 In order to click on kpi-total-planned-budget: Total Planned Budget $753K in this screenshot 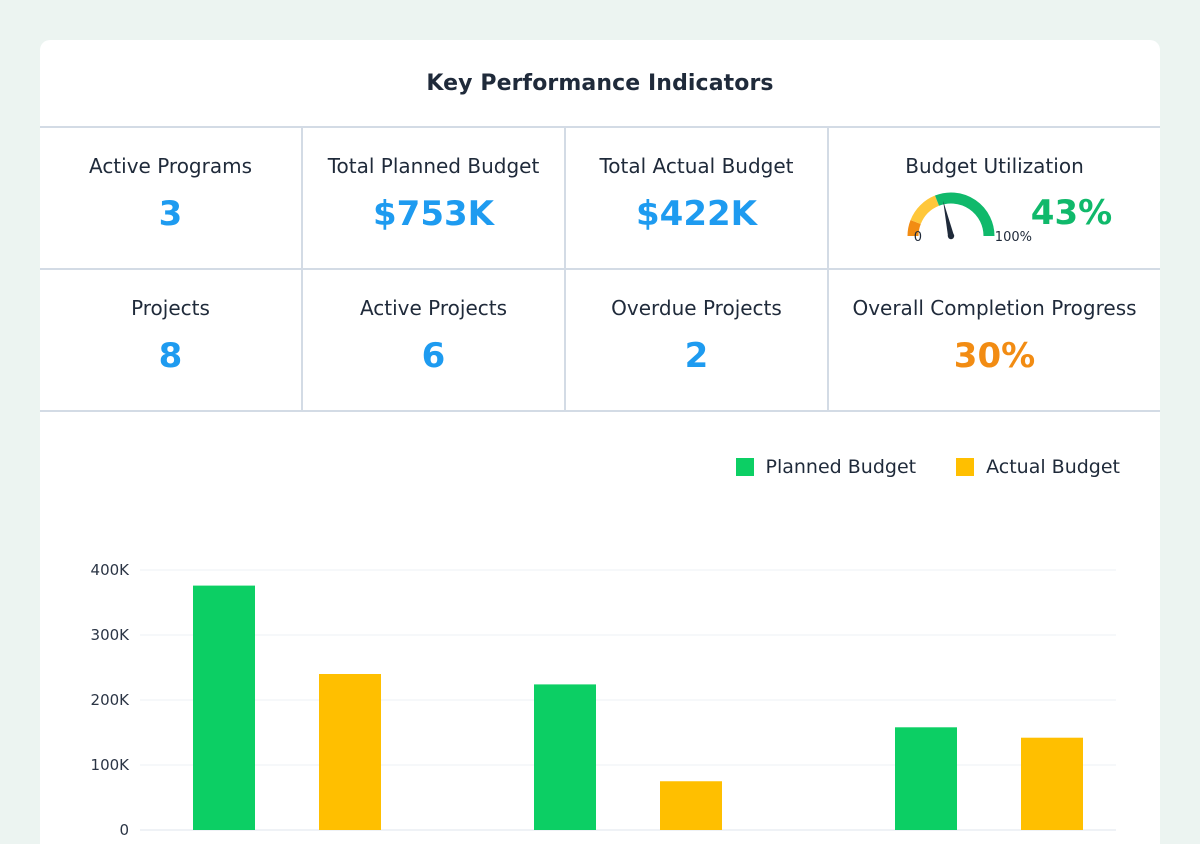, I will do `click(434, 199)`.